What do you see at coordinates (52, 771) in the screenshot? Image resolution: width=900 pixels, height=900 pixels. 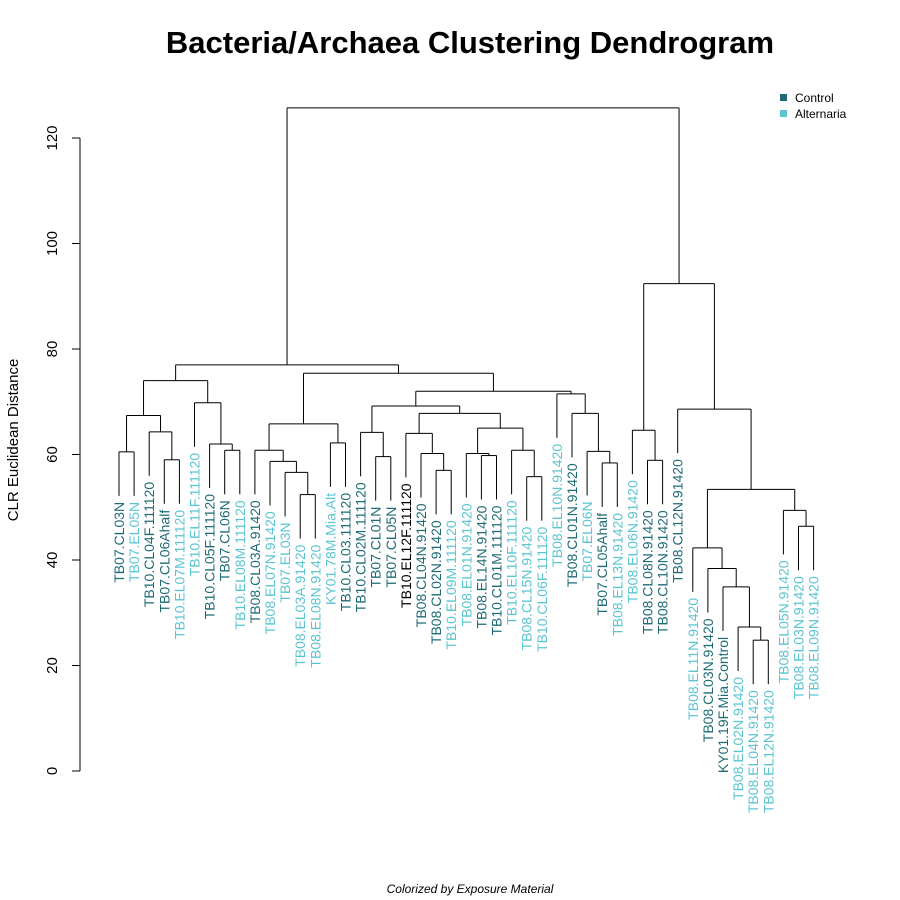 I see `y-tick-label: 0` at bounding box center [52, 771].